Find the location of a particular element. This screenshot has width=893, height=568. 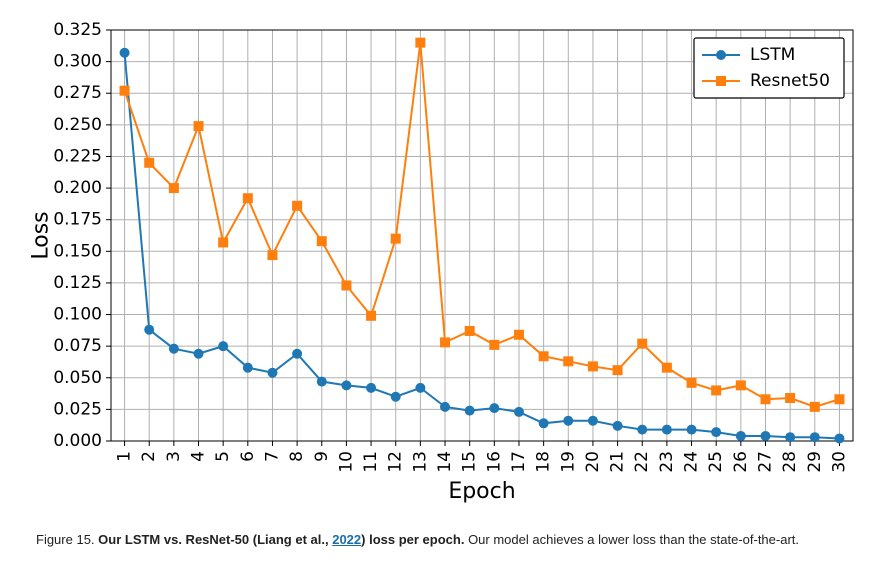

legend-marker is located at coordinates (721, 81).